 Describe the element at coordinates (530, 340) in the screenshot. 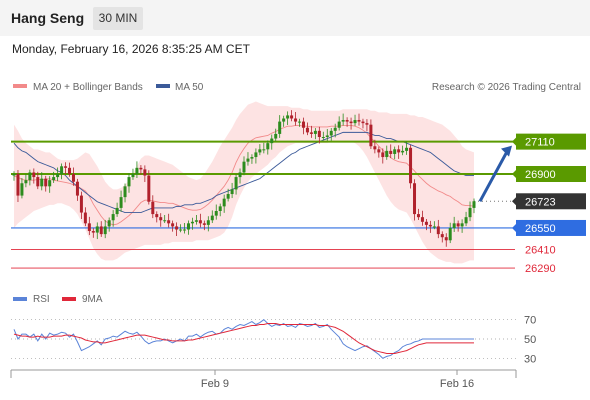

I see `rsi-tick-label-1: 50` at that location.